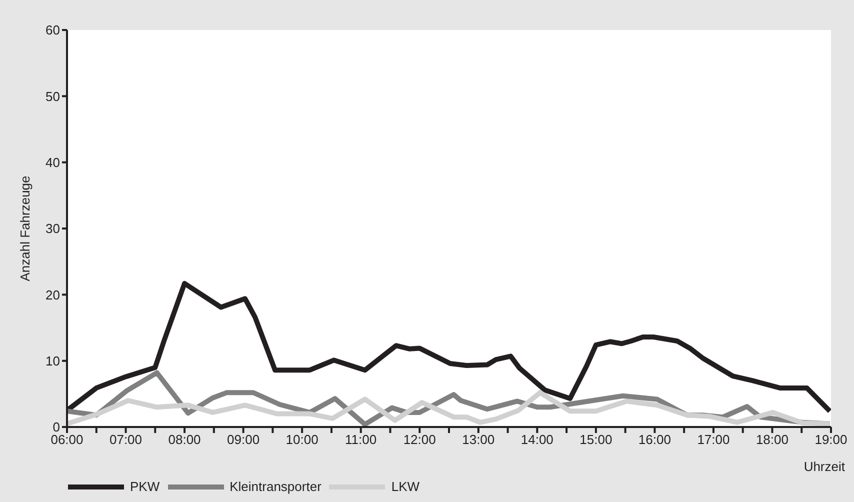 The width and height of the screenshot is (854, 502). Describe the element at coordinates (772, 440) in the screenshot. I see `x-tick-label: 18:00` at that location.